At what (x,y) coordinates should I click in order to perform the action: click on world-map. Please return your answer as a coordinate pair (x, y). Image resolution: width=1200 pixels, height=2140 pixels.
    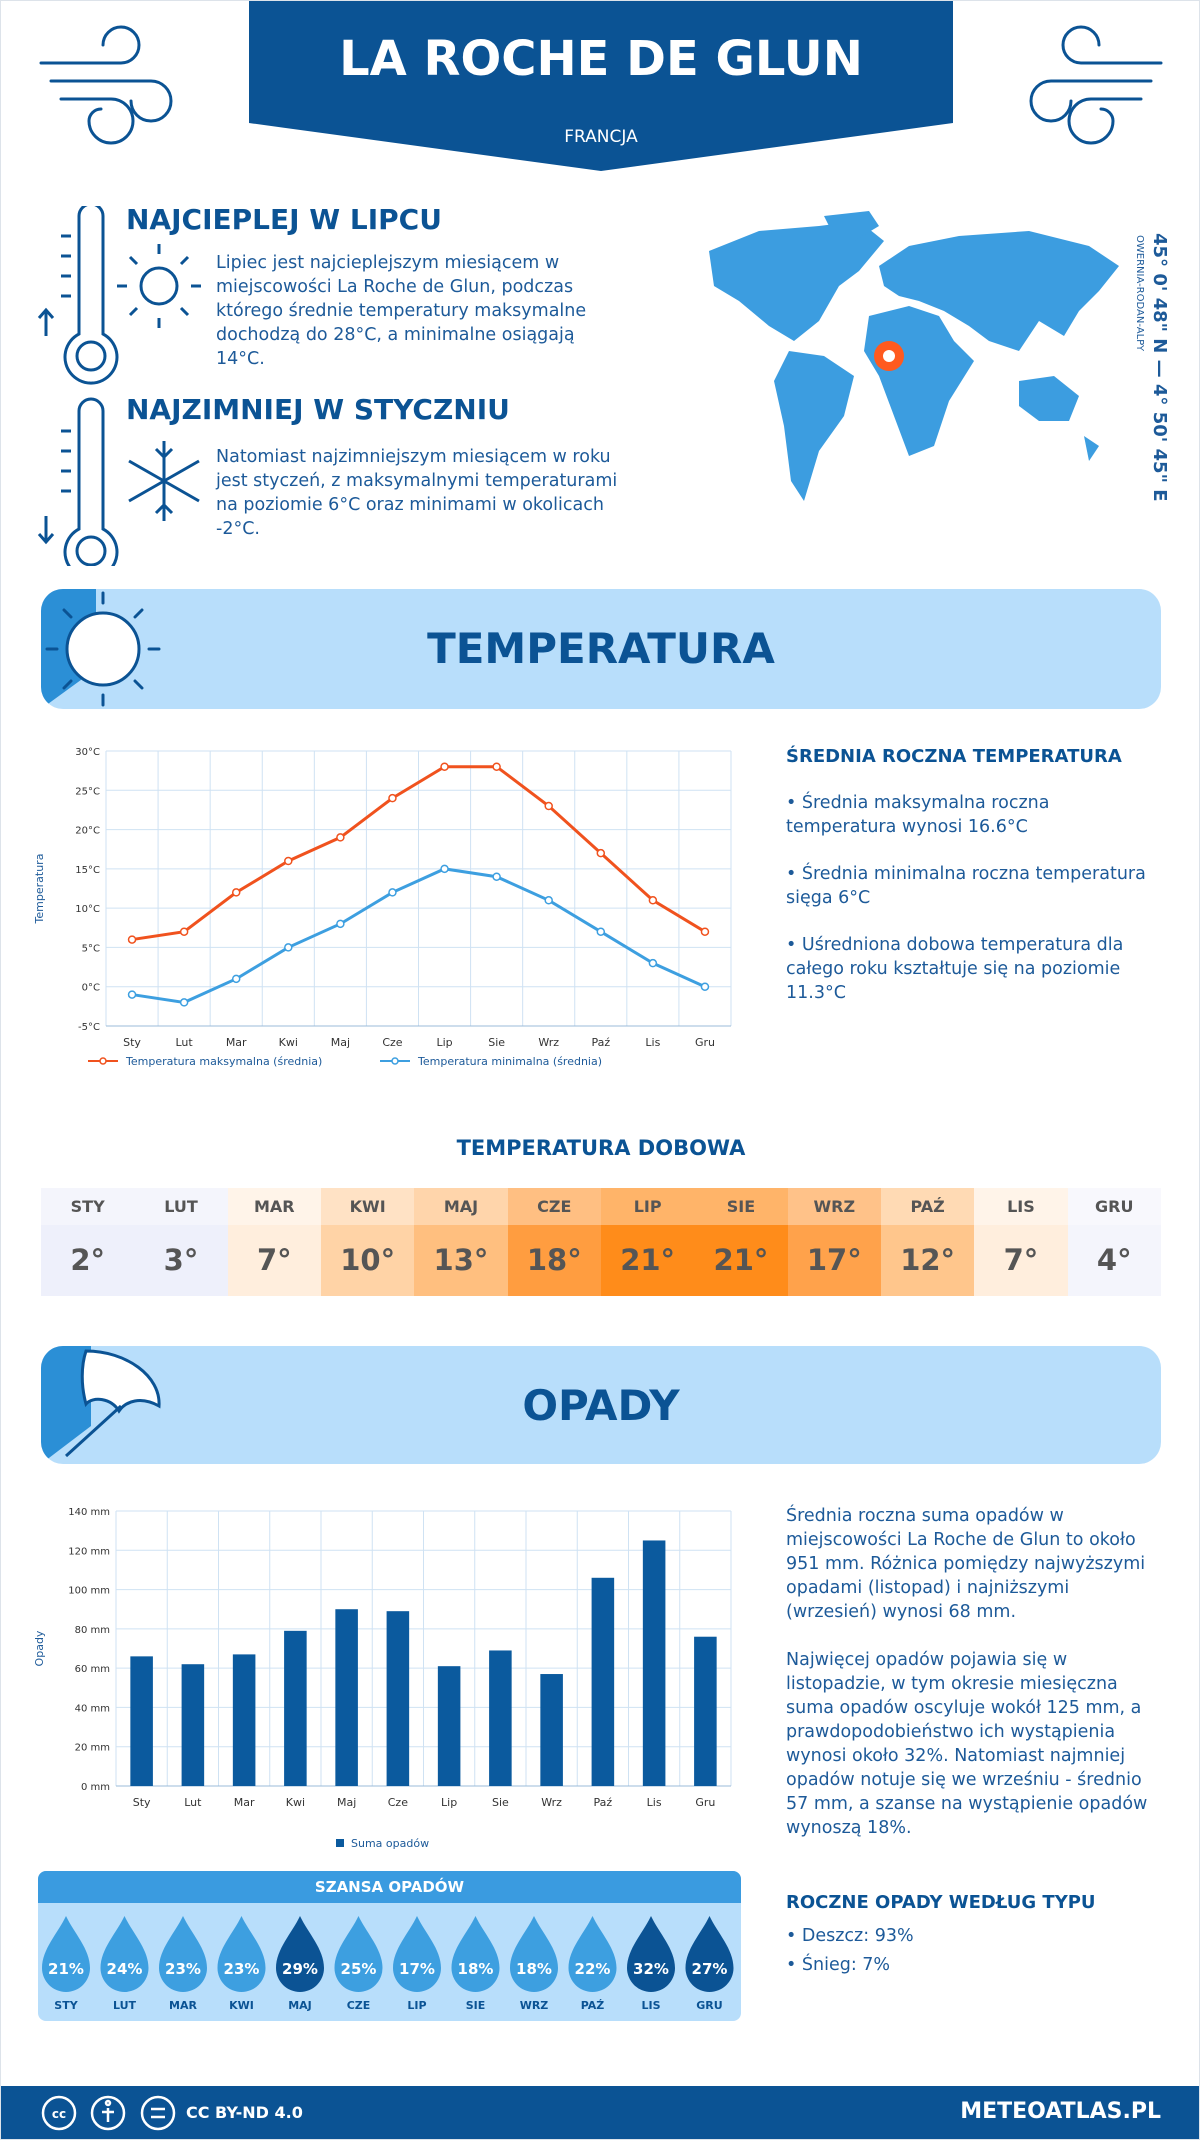
    Looking at the image, I should click on (914, 356).